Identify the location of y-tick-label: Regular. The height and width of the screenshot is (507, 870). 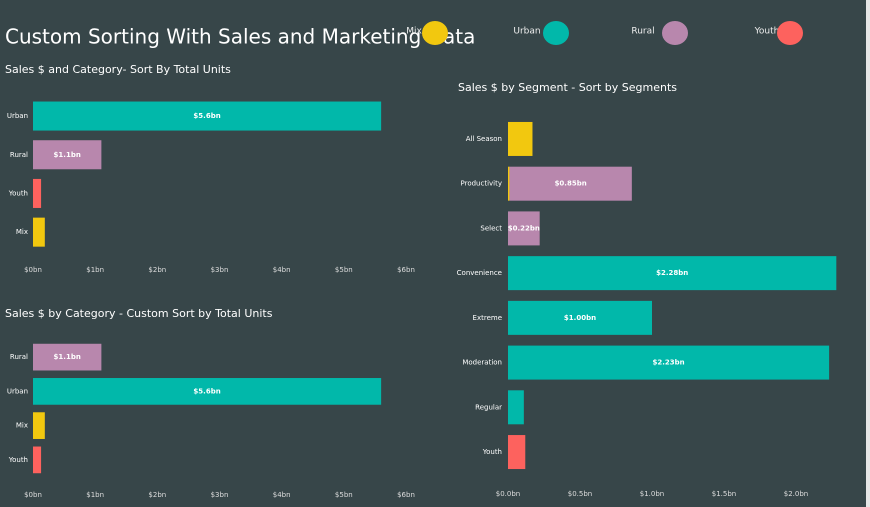
(488, 407).